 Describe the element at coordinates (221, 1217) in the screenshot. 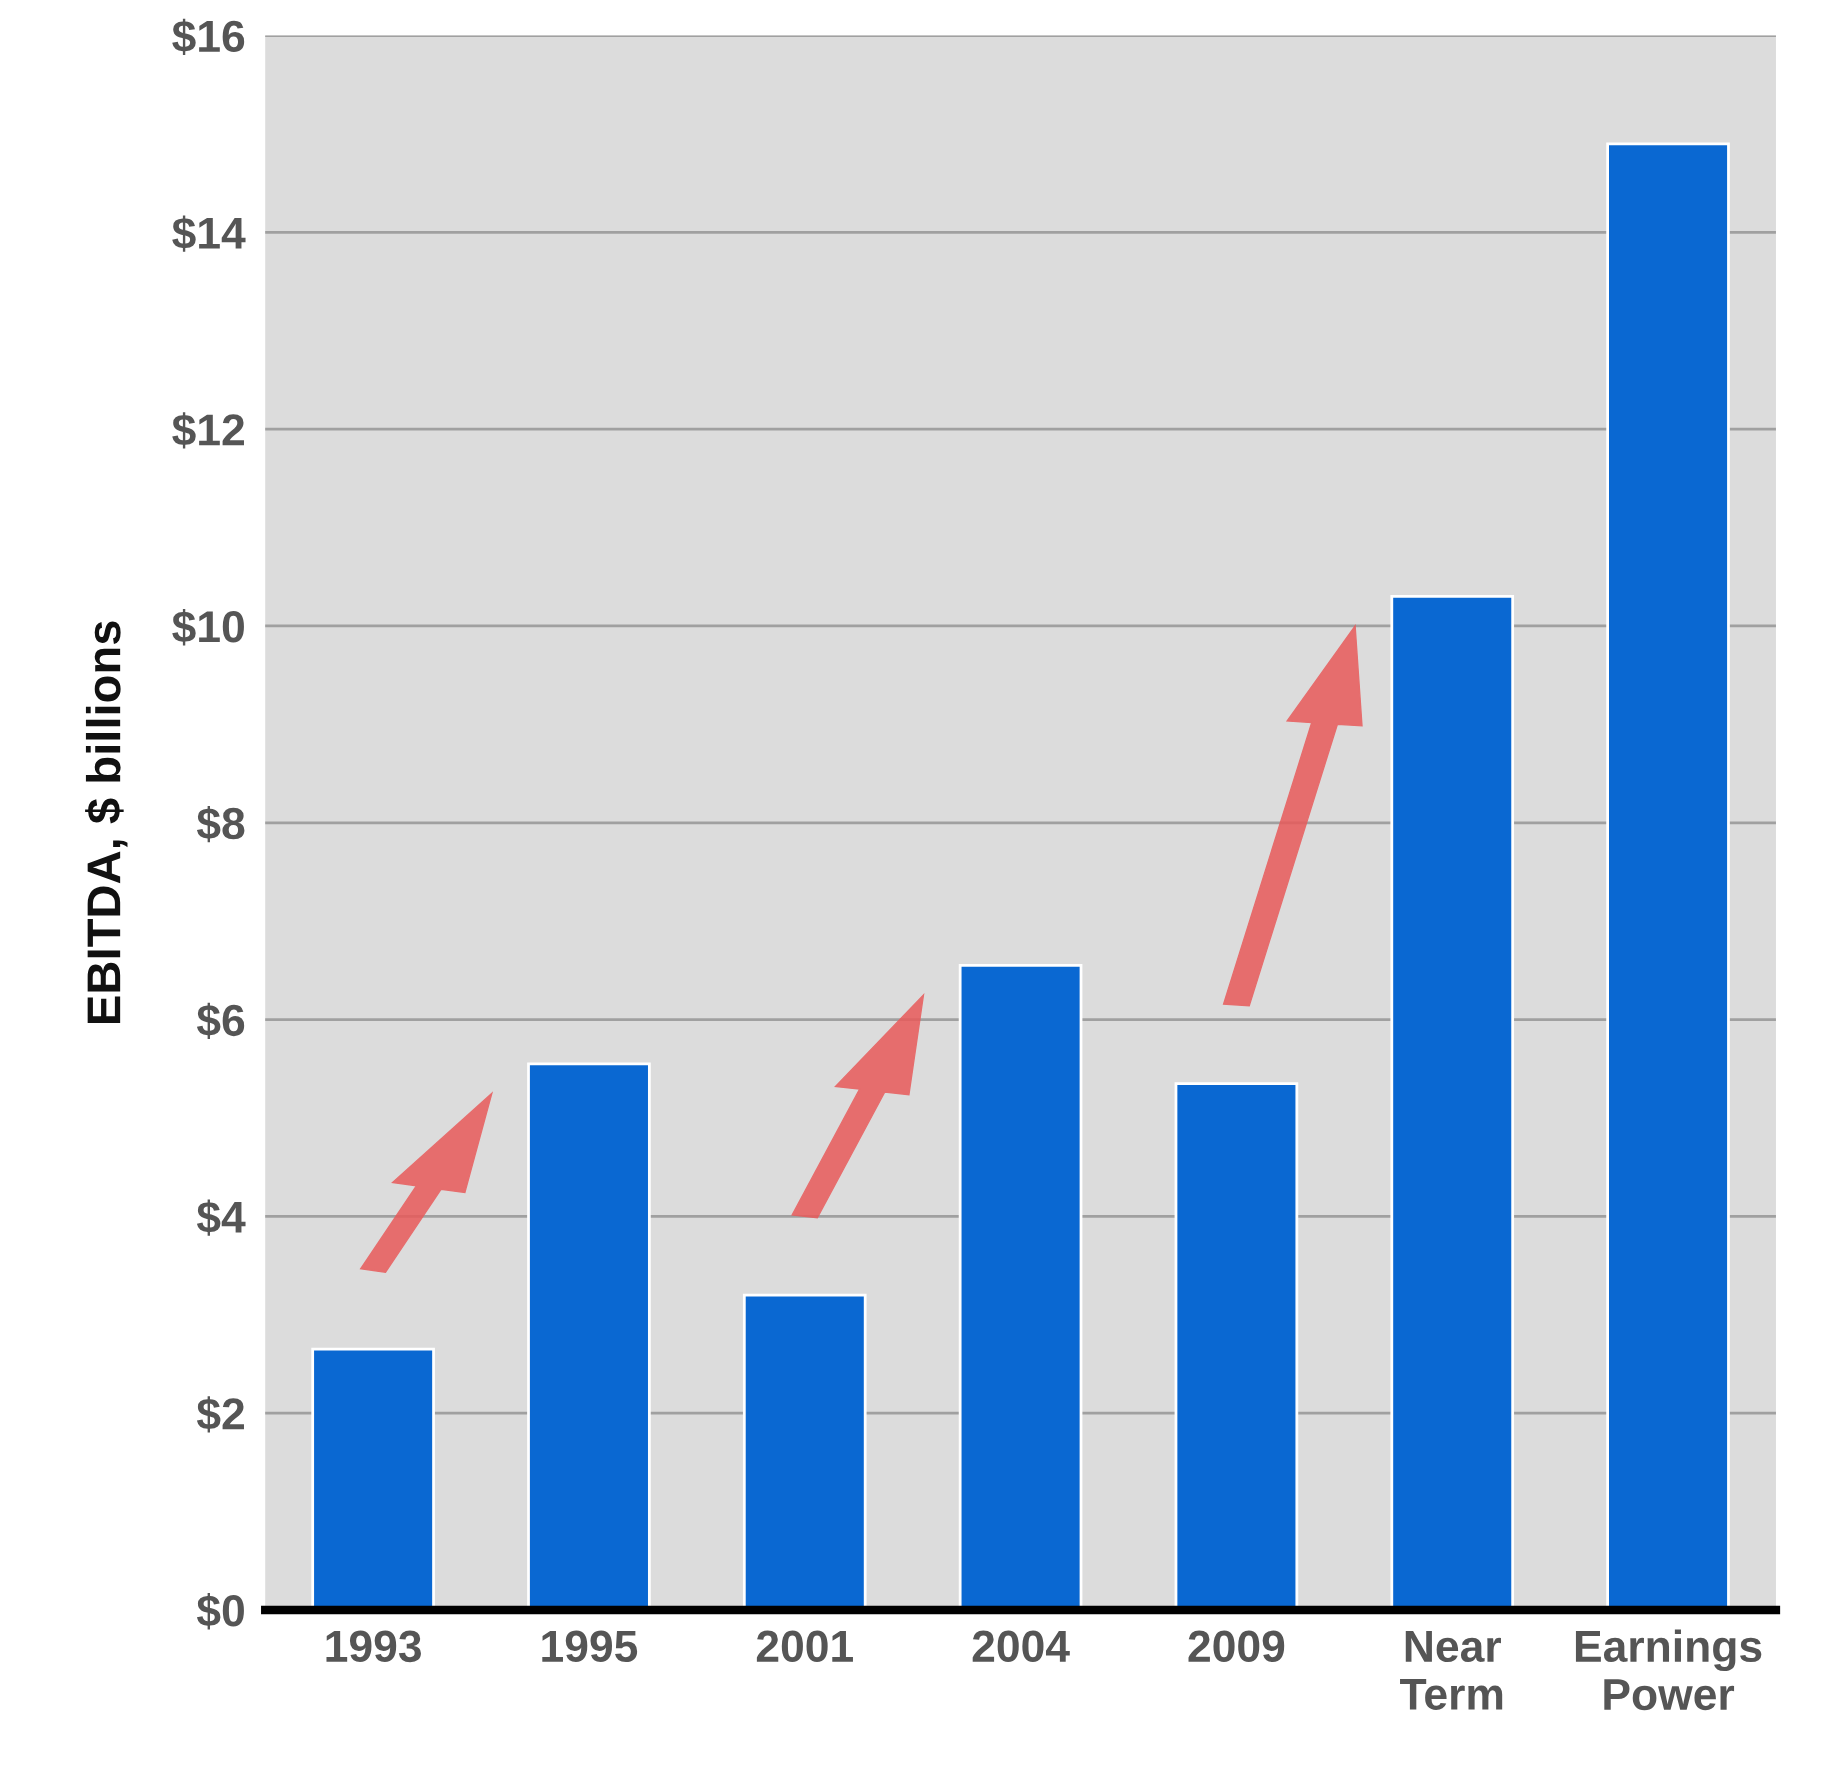

I see `y-tick-label: $4` at that location.